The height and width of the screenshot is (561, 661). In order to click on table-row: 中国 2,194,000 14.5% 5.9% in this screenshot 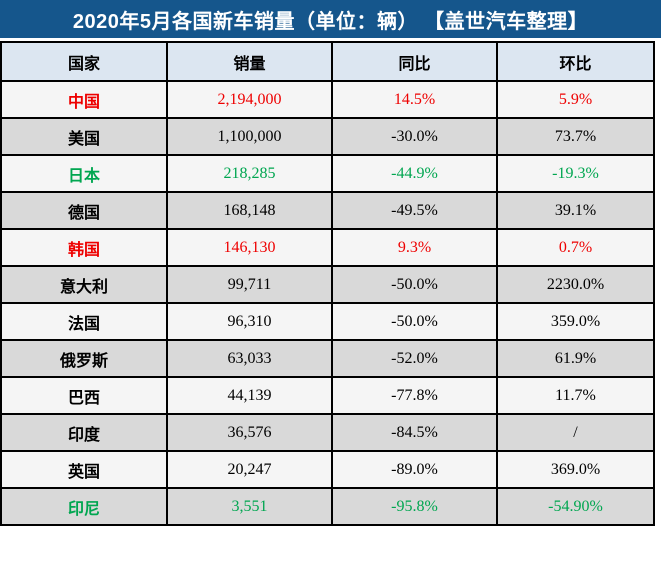, I will do `click(327, 99)`.